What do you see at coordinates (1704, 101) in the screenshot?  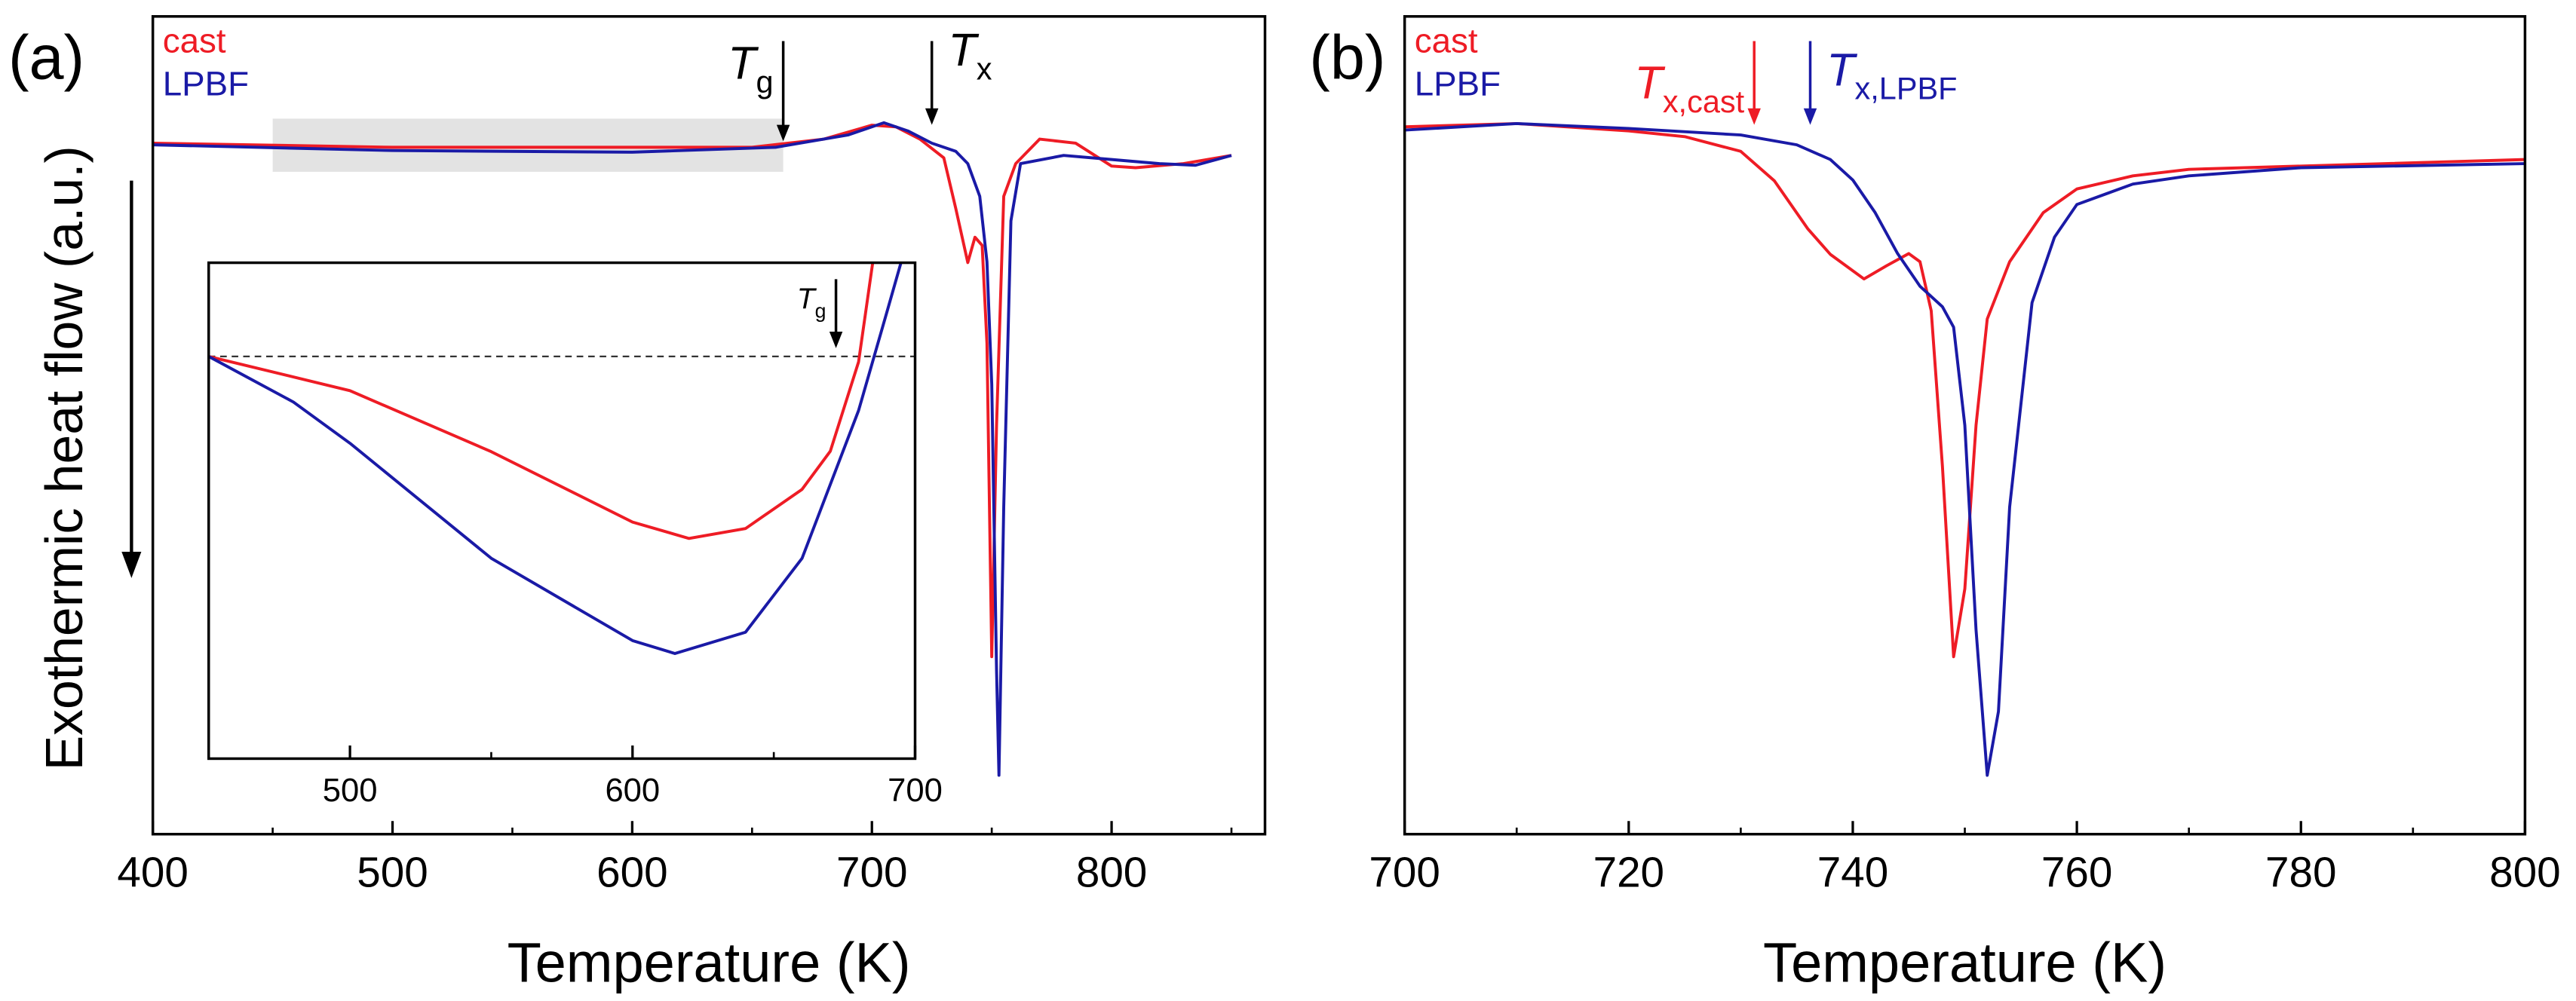 I see `annotation-subscript: x,cast` at bounding box center [1704, 101].